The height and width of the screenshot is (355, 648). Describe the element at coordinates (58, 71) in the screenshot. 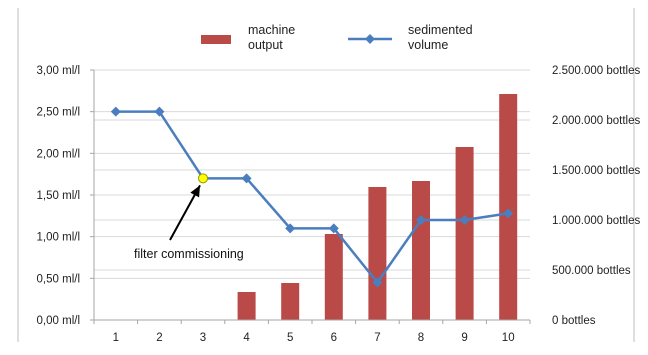

I see `y-left-tick-label: 3,00 ml/l` at that location.